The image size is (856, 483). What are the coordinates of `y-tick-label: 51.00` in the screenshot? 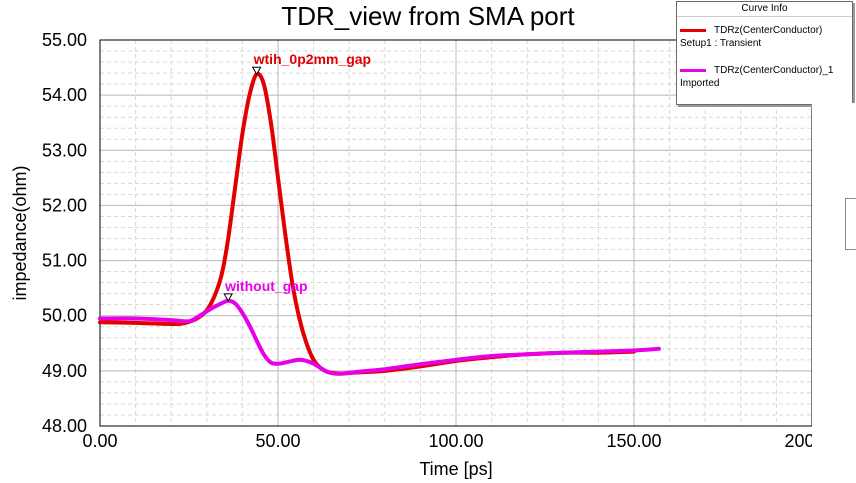 It's located at (64, 261).